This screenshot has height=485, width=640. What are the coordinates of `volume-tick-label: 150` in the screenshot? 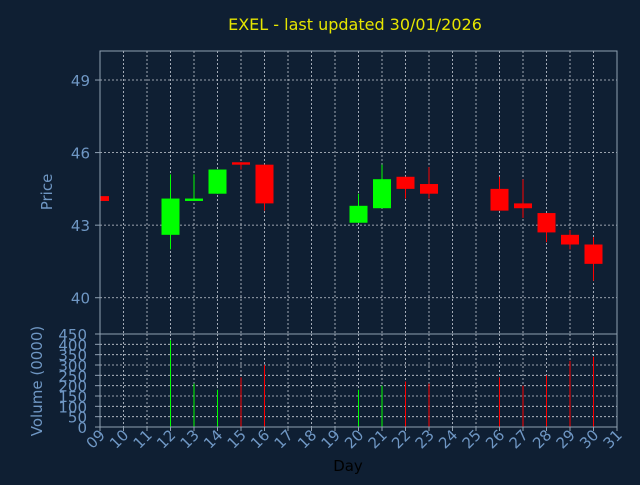 It's located at (72, 397).